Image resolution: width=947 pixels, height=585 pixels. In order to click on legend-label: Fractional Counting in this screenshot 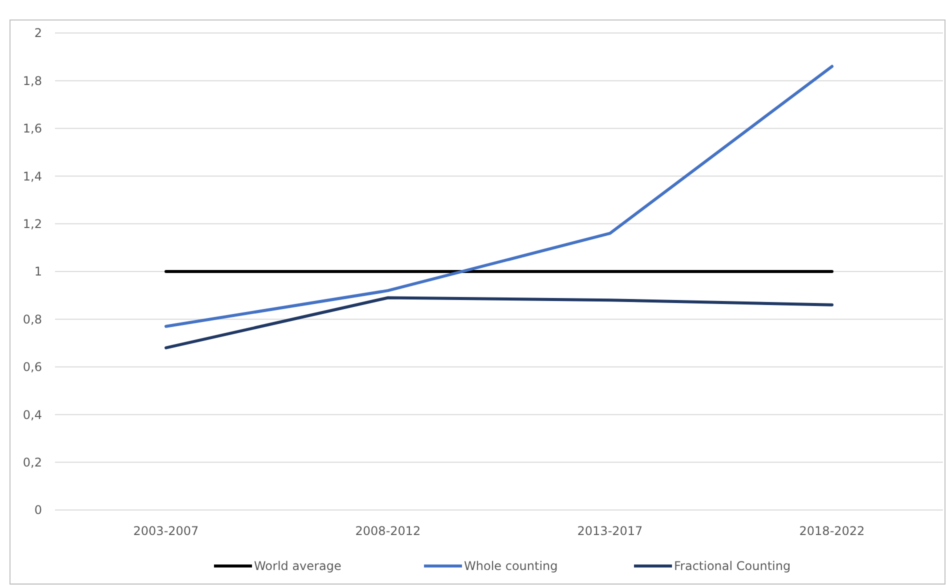, I will do `click(732, 566)`.